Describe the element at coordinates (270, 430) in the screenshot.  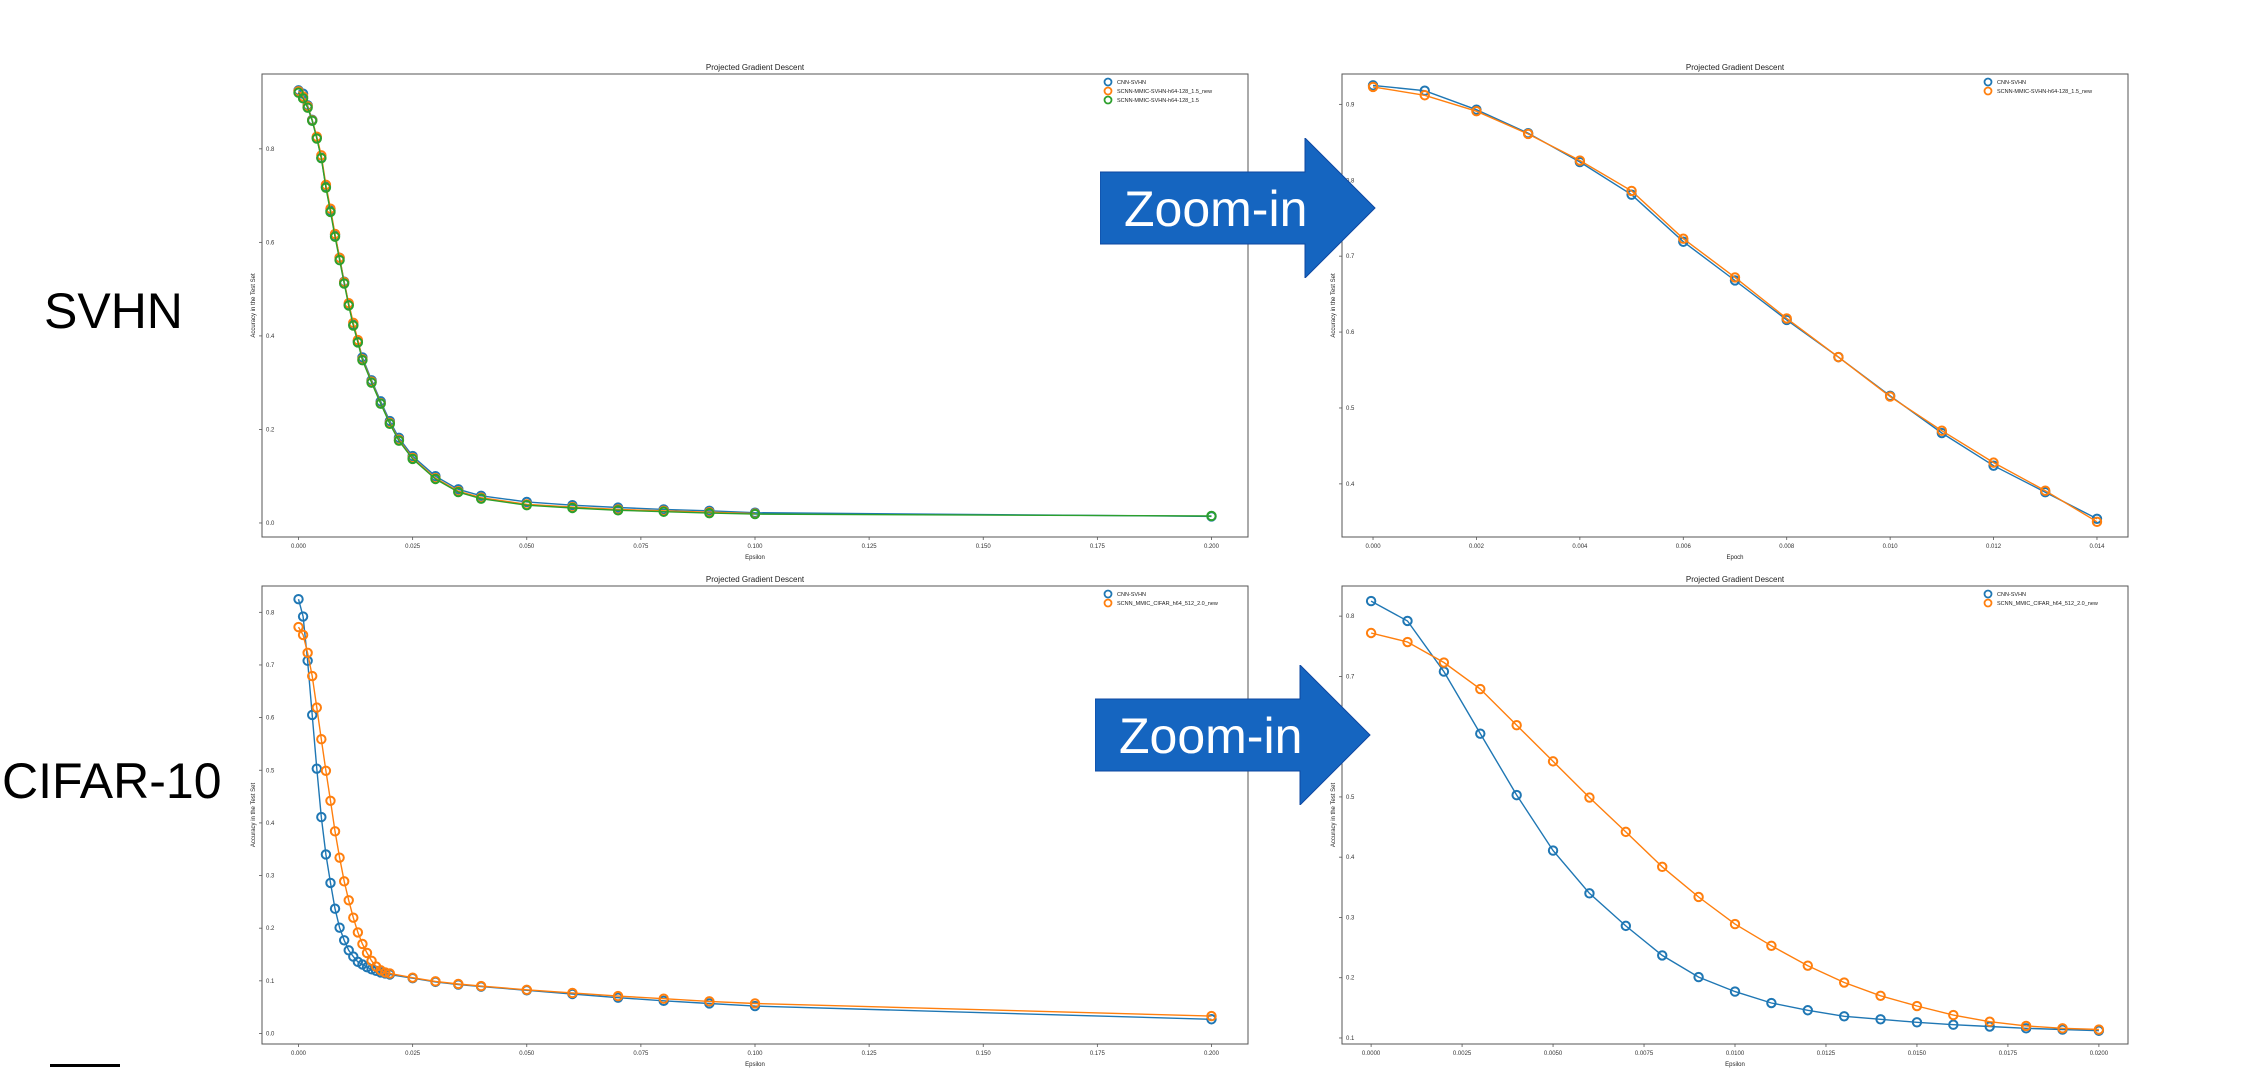
I see `y-tick-label: 0.2` at that location.